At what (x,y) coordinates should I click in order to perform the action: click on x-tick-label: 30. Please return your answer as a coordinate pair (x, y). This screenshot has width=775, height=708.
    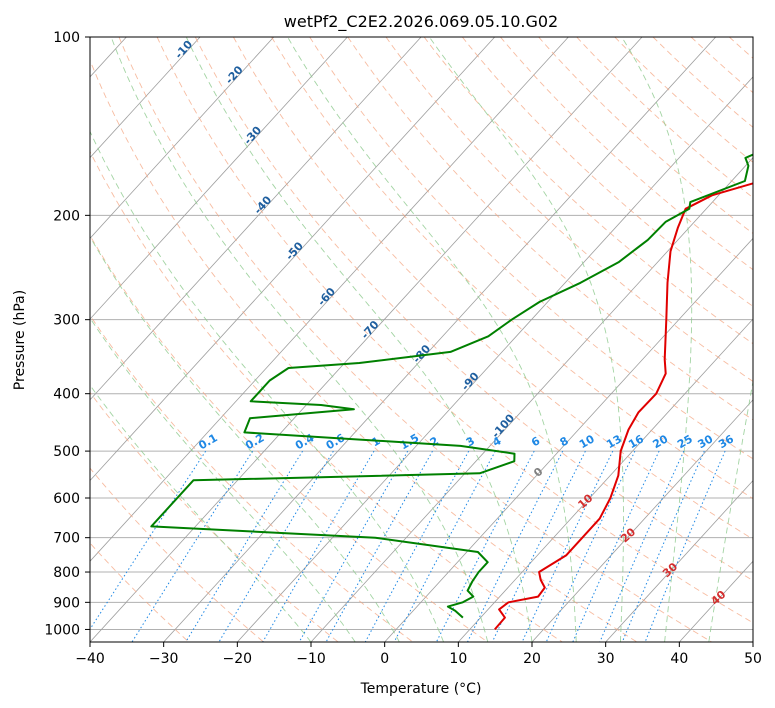
    Looking at the image, I should click on (606, 659).